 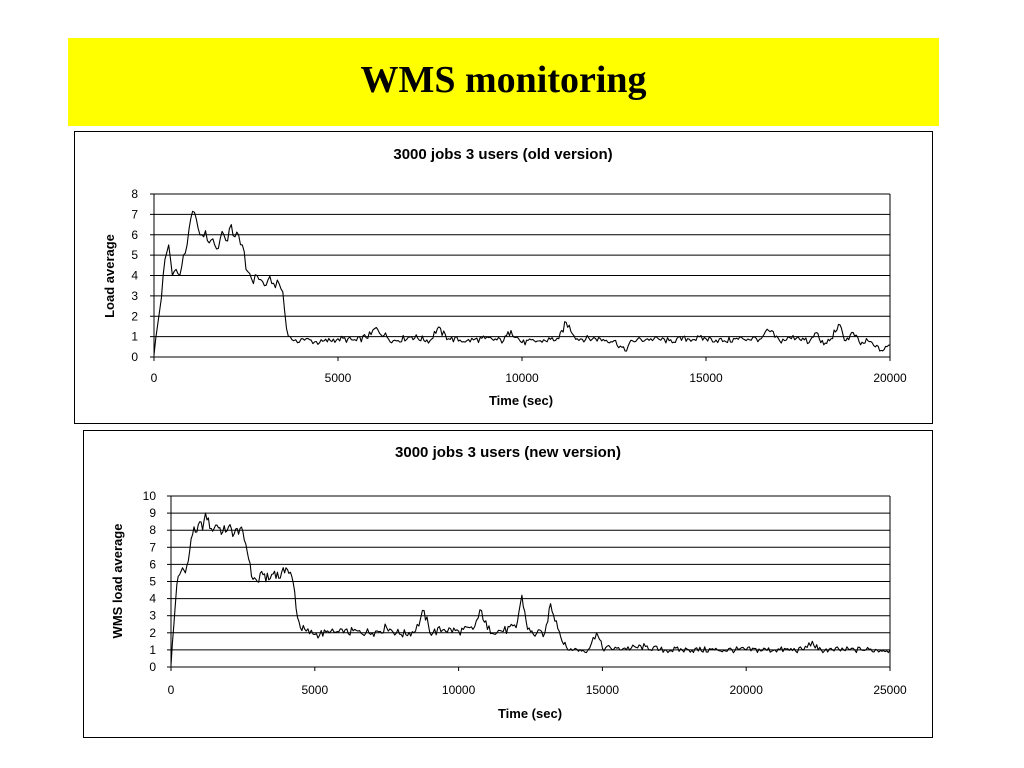 What do you see at coordinates (152, 513) in the screenshot?
I see `y-tick-label: 9` at bounding box center [152, 513].